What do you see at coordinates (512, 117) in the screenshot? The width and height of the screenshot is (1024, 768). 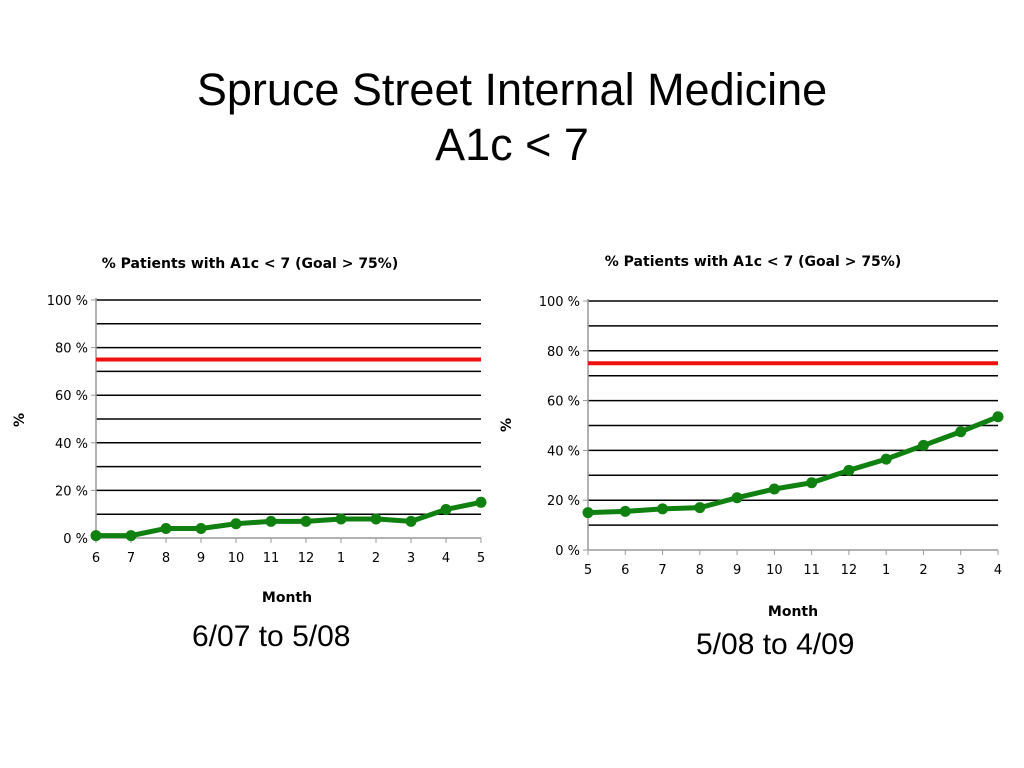 I see `slide-title: Spruce Street Internal Medicine A1c < 7` at bounding box center [512, 117].